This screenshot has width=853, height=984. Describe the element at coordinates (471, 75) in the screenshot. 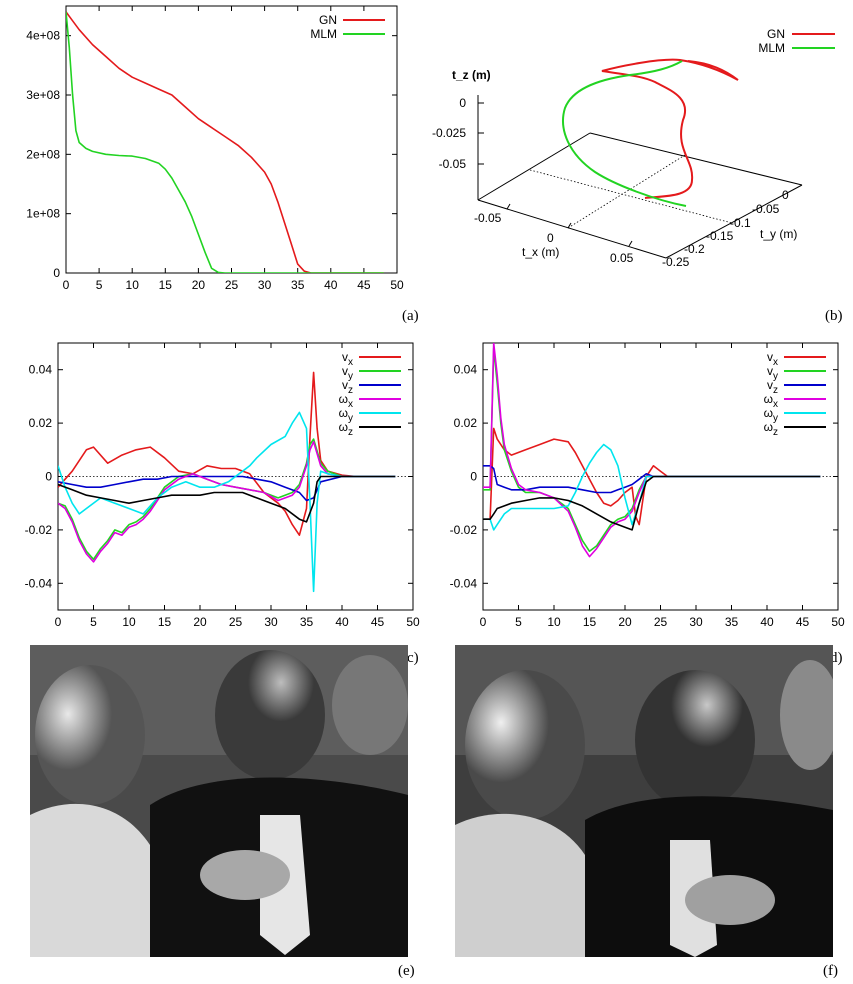

I see `tz-axis-label: t_z (m)` at that location.